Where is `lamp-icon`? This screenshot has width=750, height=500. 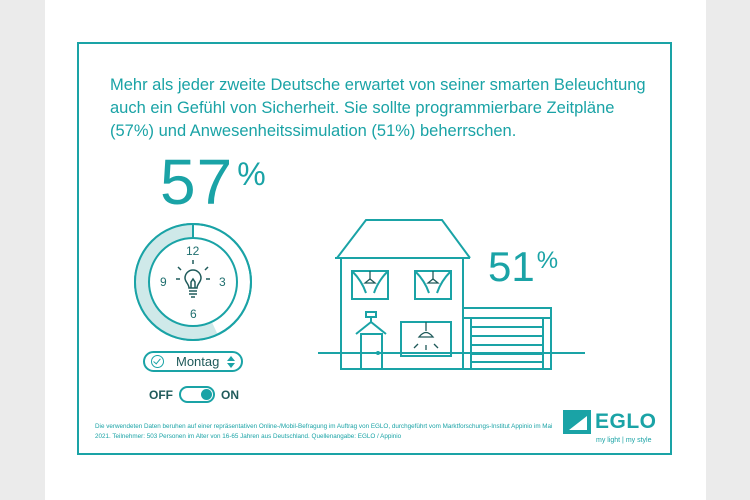 lamp-icon is located at coordinates (401, 310).